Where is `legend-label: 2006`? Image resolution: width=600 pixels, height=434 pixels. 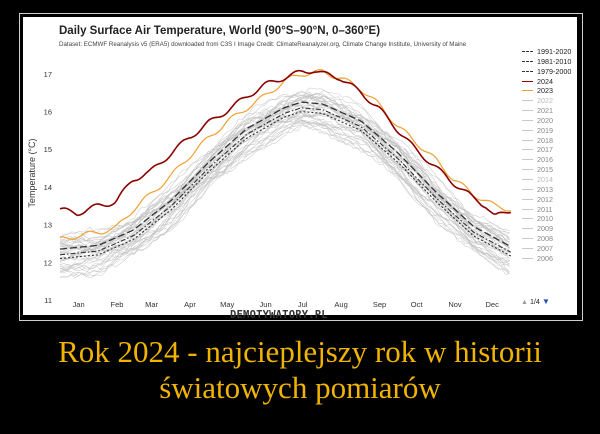 legend-label: 2006 is located at coordinates (545, 258).